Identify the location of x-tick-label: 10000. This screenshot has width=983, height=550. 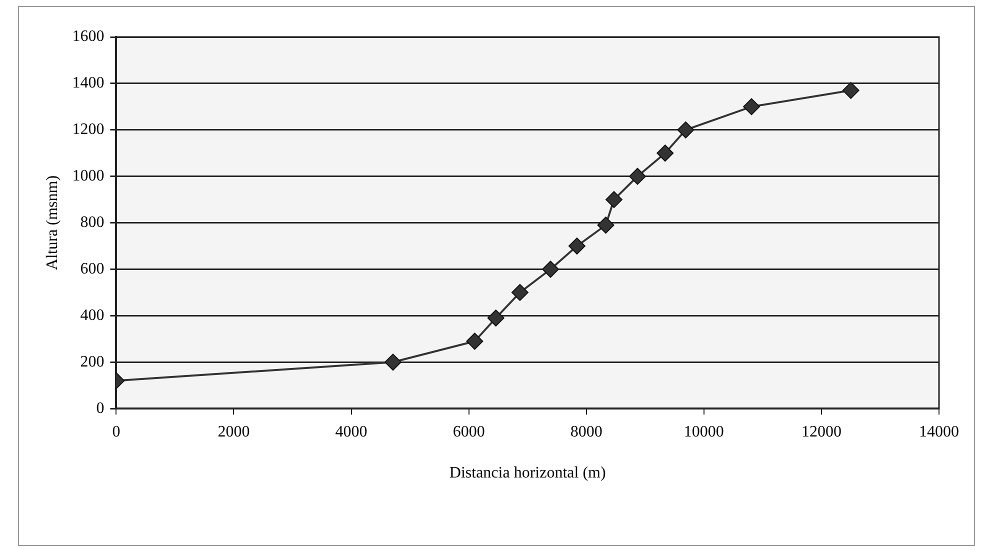
(704, 431).